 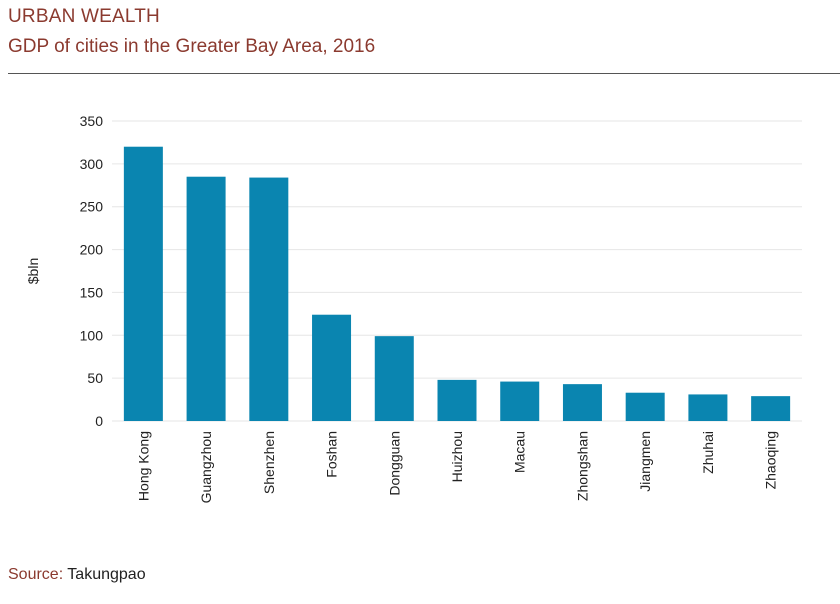 I want to click on x-tick-label: Jiangmen, so click(x=645, y=461).